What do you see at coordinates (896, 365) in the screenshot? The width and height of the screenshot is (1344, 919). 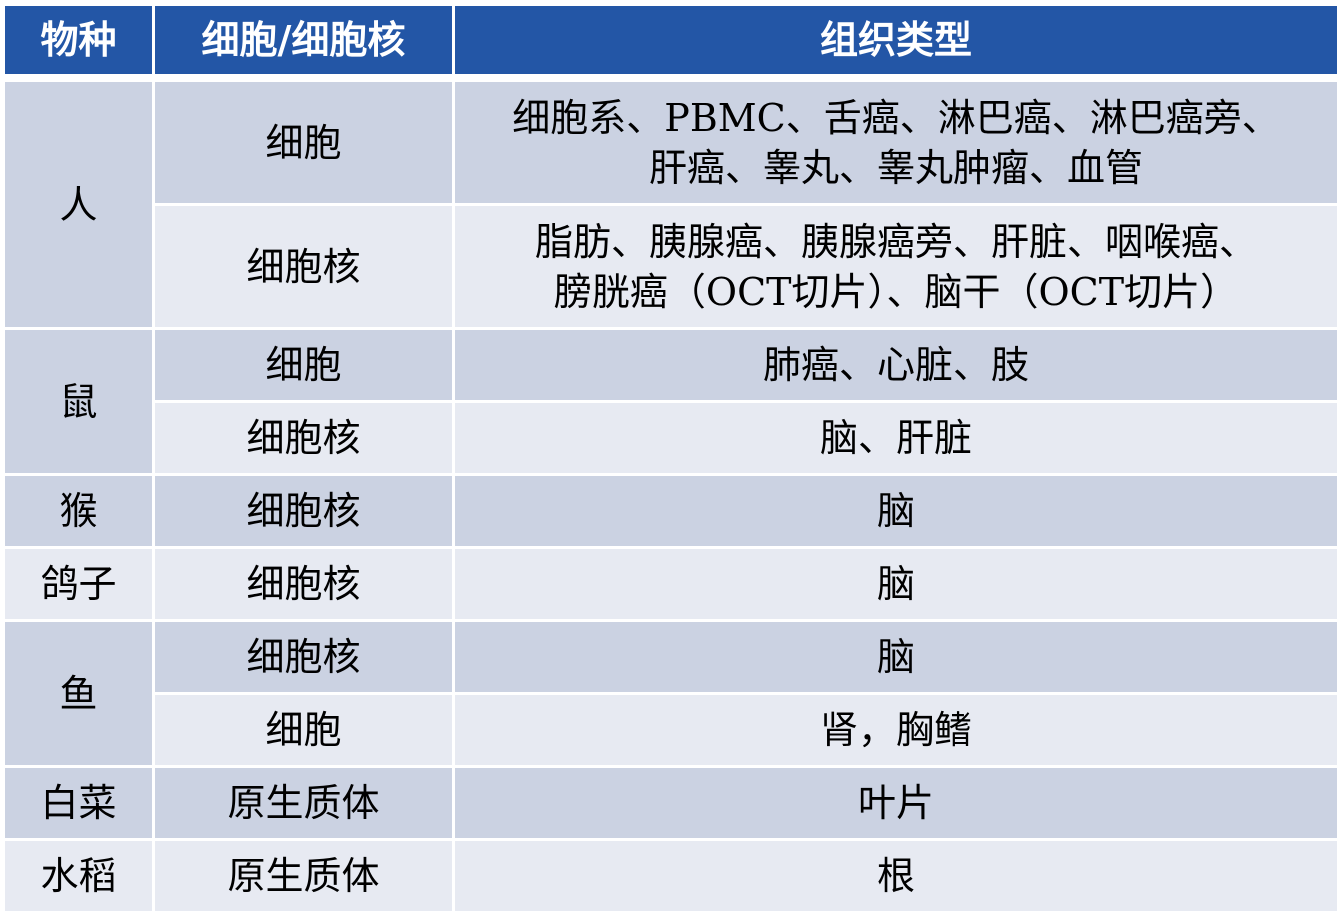 I see `tissue-cell: 肺癌、心脏、肢` at bounding box center [896, 365].